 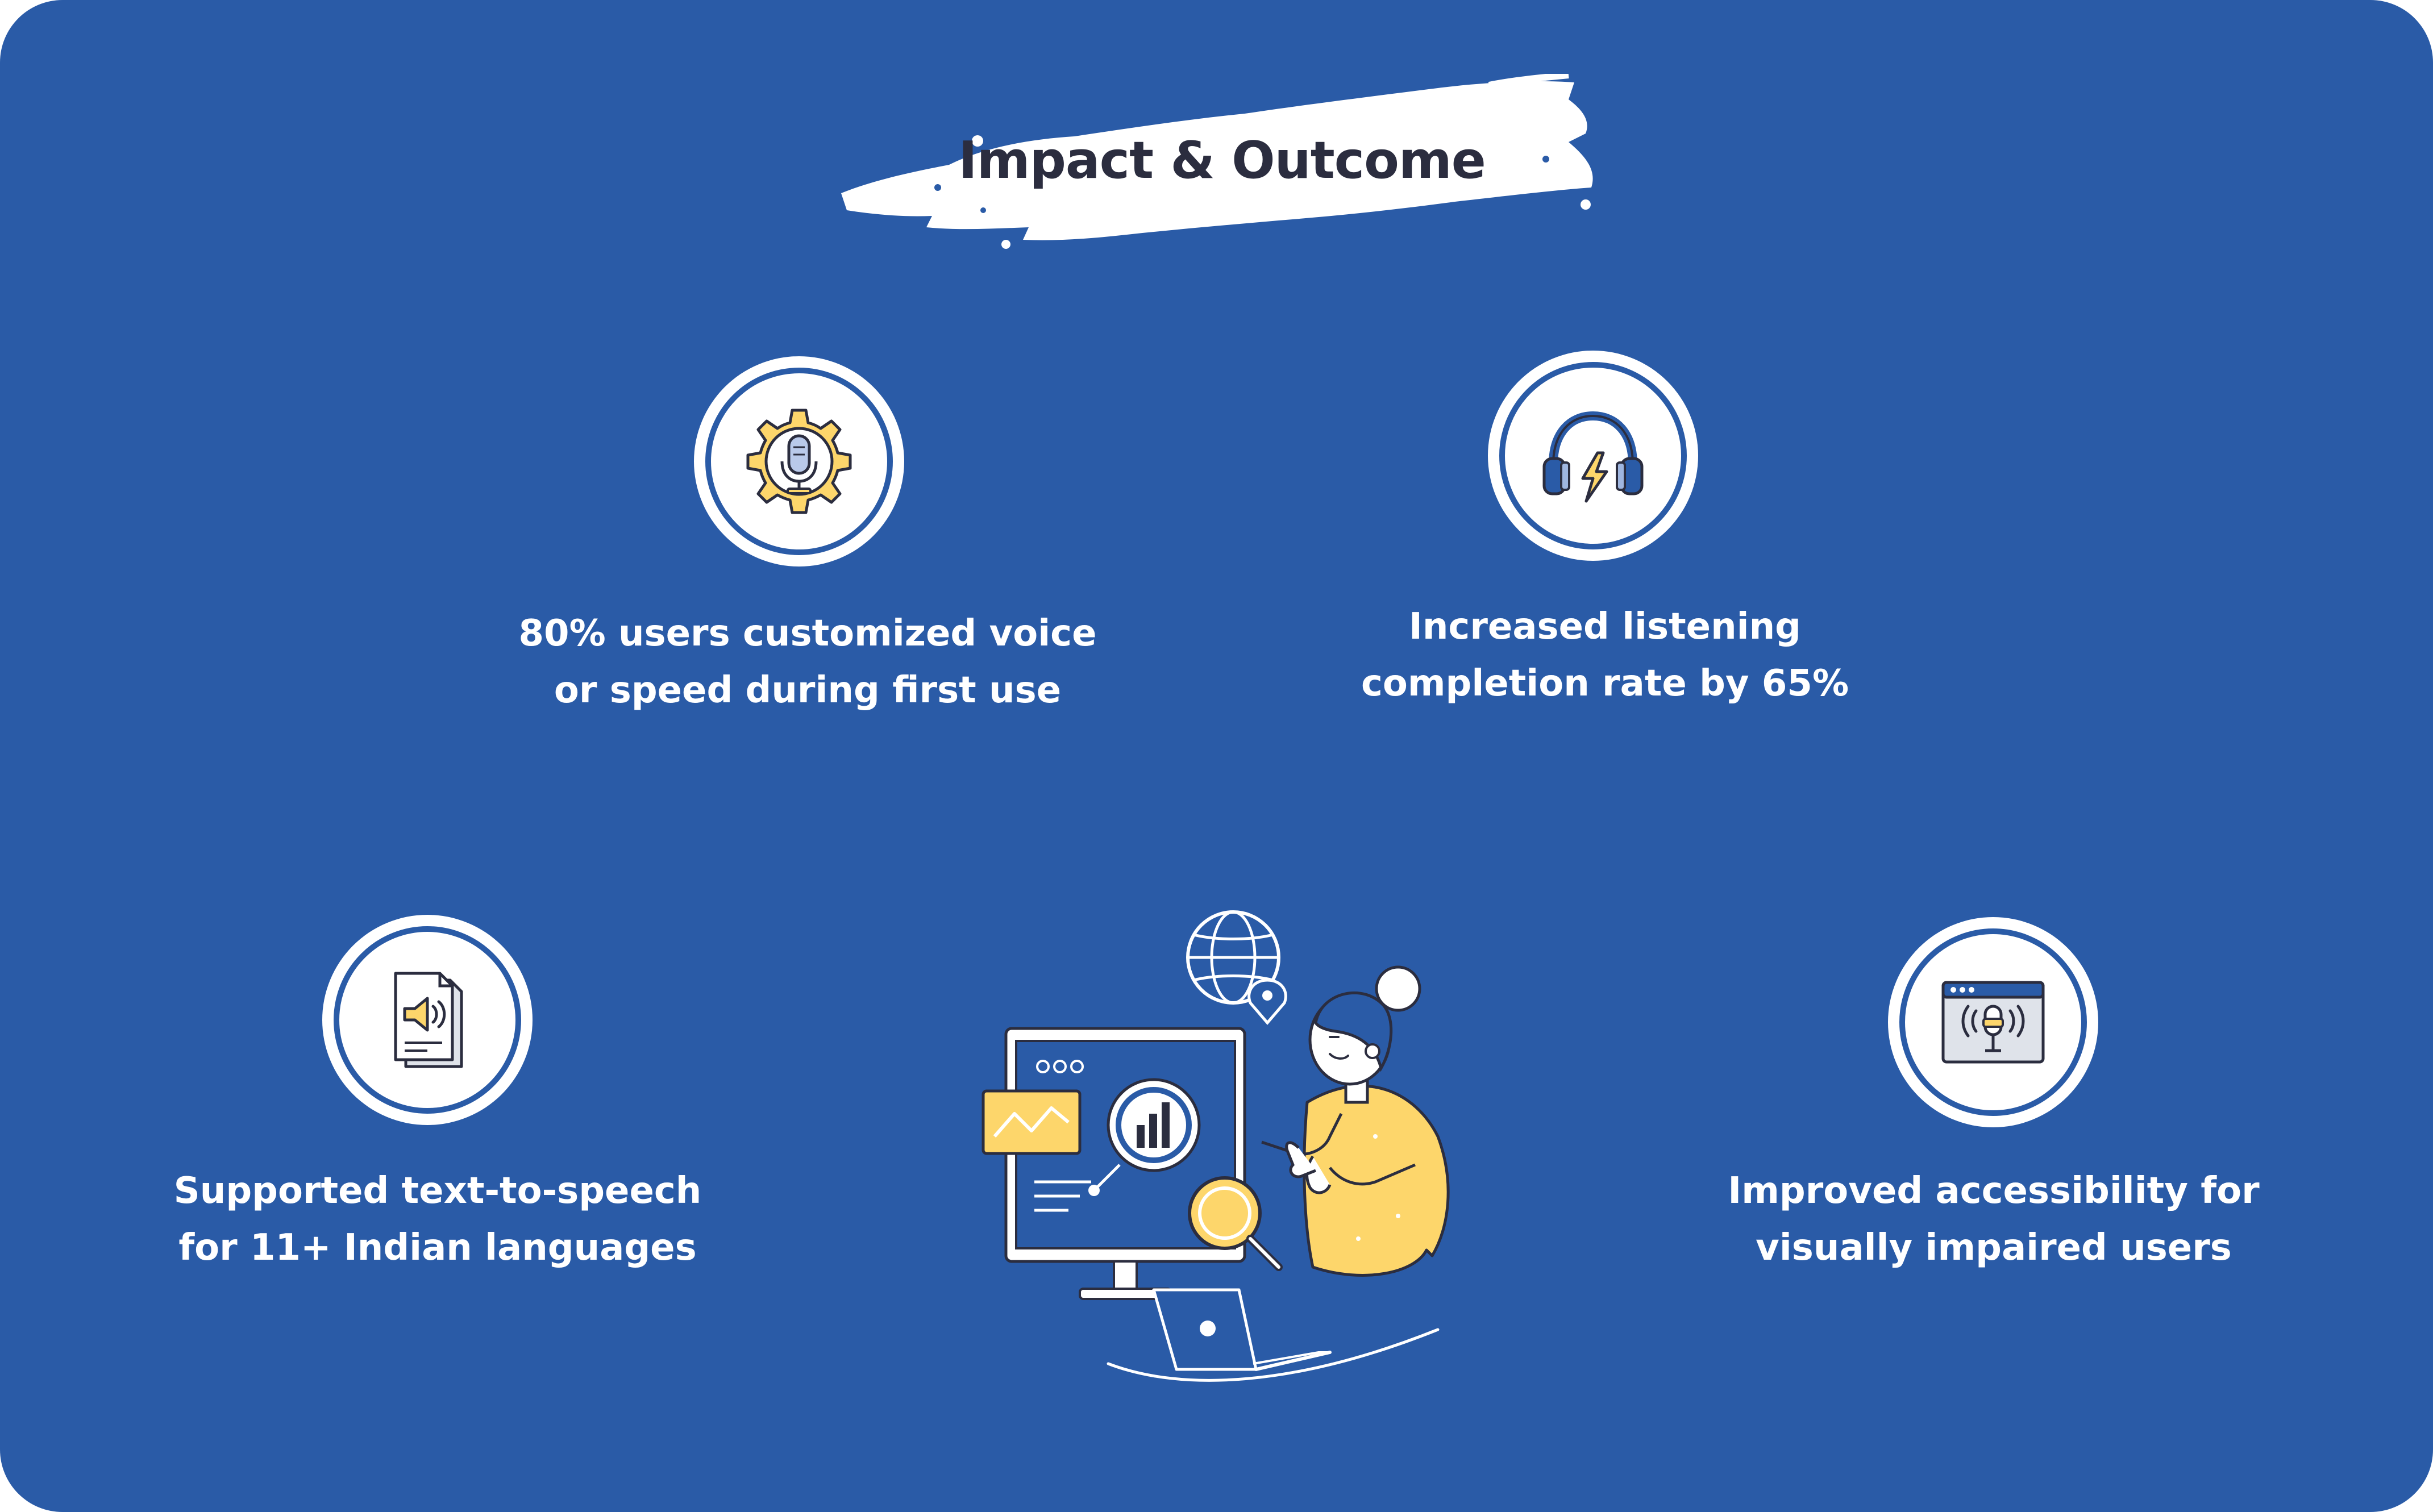 What do you see at coordinates (808, 690) in the screenshot?
I see `caption-line: or speed during first use` at bounding box center [808, 690].